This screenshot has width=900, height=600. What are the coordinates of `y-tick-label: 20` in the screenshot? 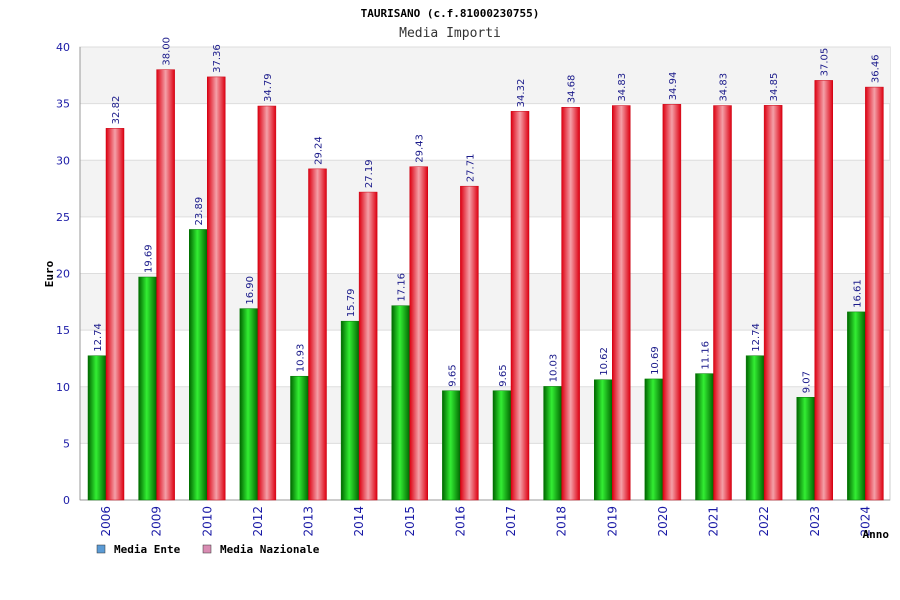 It's located at (63, 274).